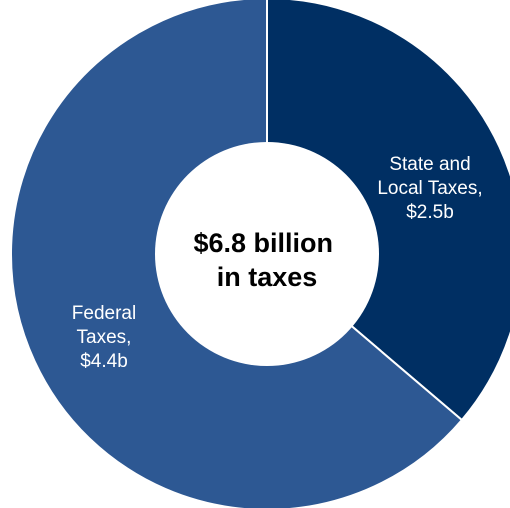 This screenshot has width=510, height=508. Describe the element at coordinates (104, 361) in the screenshot. I see `slice-label-line: $4.4b` at that location.